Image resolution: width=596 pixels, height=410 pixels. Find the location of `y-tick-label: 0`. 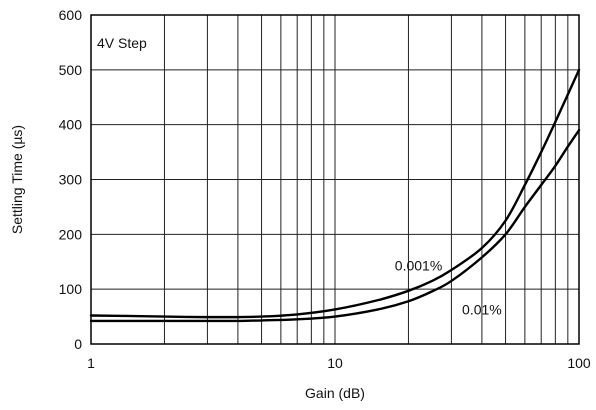

y-tick-label: 0 is located at coordinates (78, 344).